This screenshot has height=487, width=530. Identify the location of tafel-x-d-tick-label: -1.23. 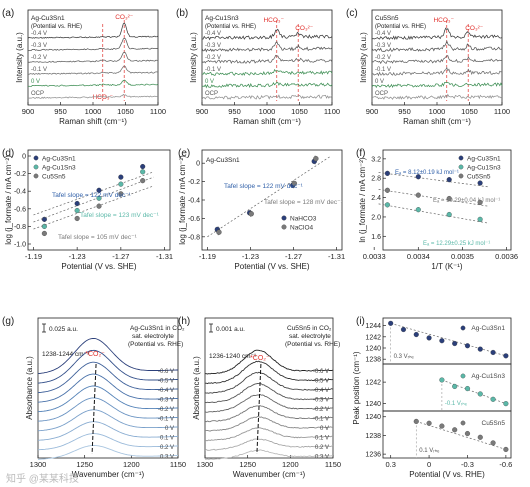
(77, 256).